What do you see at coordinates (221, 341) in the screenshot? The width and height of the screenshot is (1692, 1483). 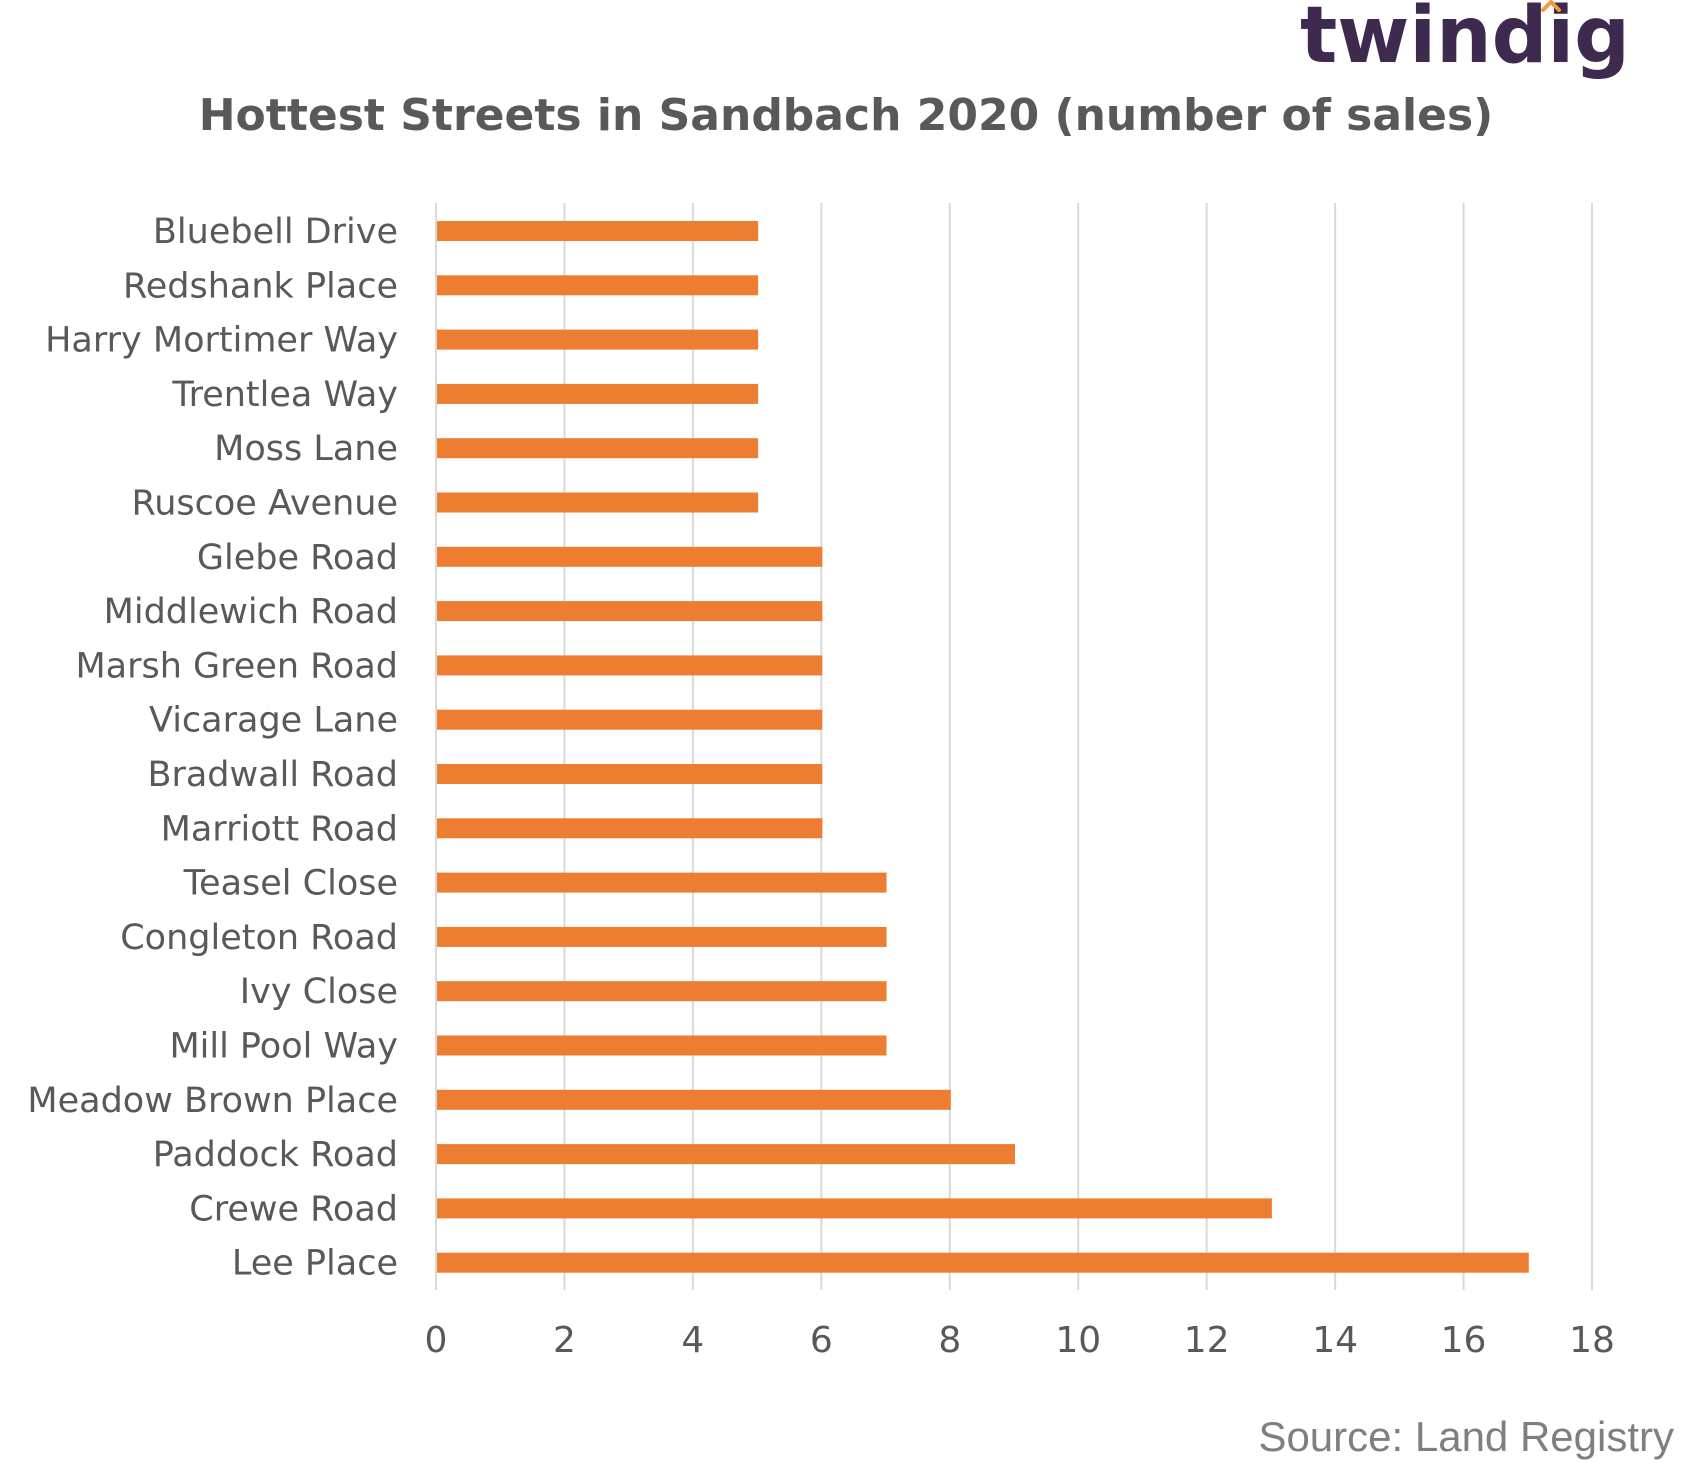 I see `category-label: Harry Mortimer Way` at bounding box center [221, 341].